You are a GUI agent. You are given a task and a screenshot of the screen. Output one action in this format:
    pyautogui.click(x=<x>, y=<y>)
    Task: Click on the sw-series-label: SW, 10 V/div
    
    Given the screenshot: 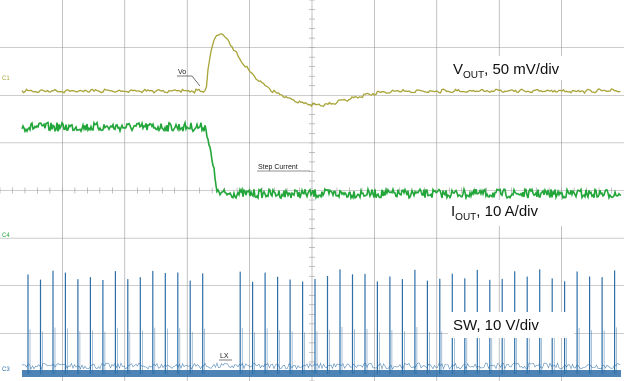 What is the action you would take?
    pyautogui.click(x=496, y=325)
    